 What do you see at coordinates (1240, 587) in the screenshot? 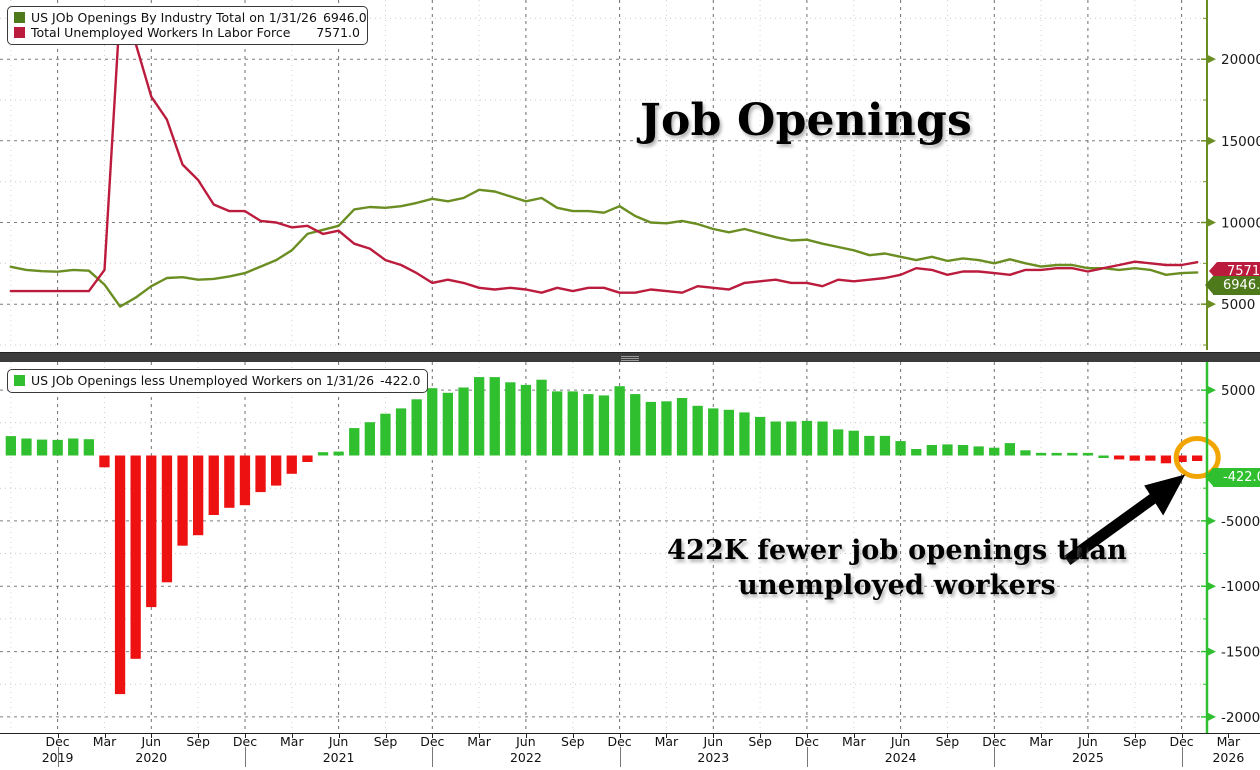
I see `y-tick-label: -10000` at bounding box center [1240, 587].